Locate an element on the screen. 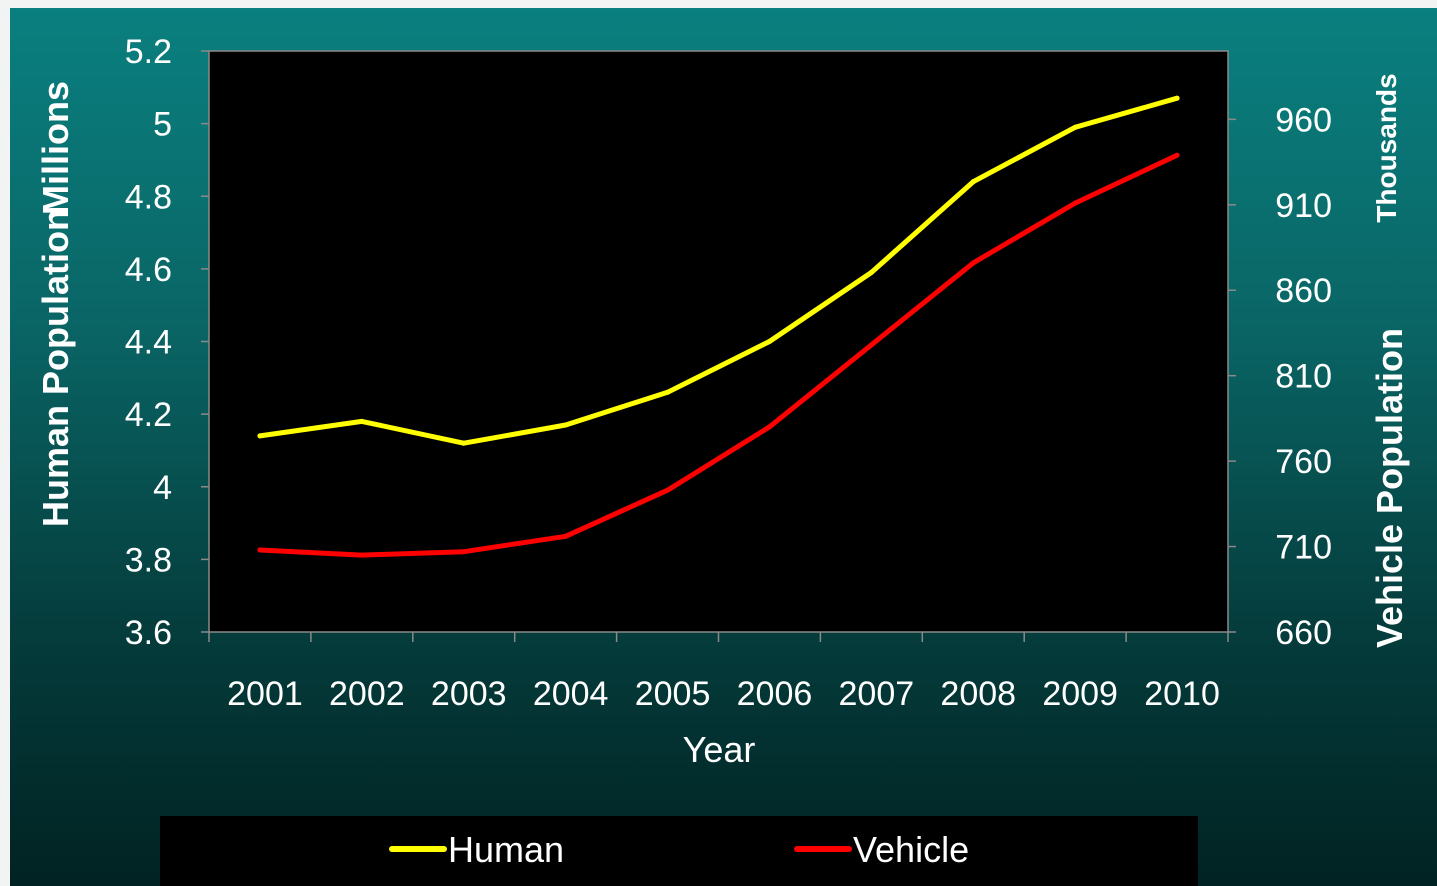 This screenshot has width=1437, height=886. legend-label-human: Human is located at coordinates (506, 849).